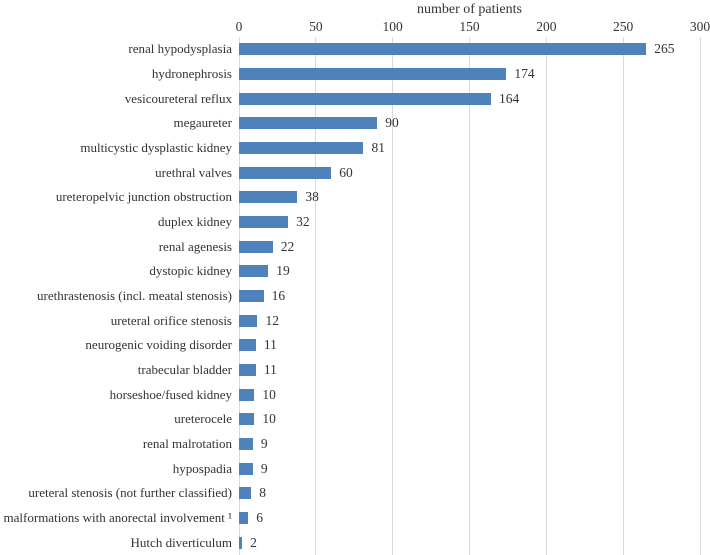 The image size is (710, 555). I want to click on category-label: ureteropelvic junction obstruction, so click(143, 197).